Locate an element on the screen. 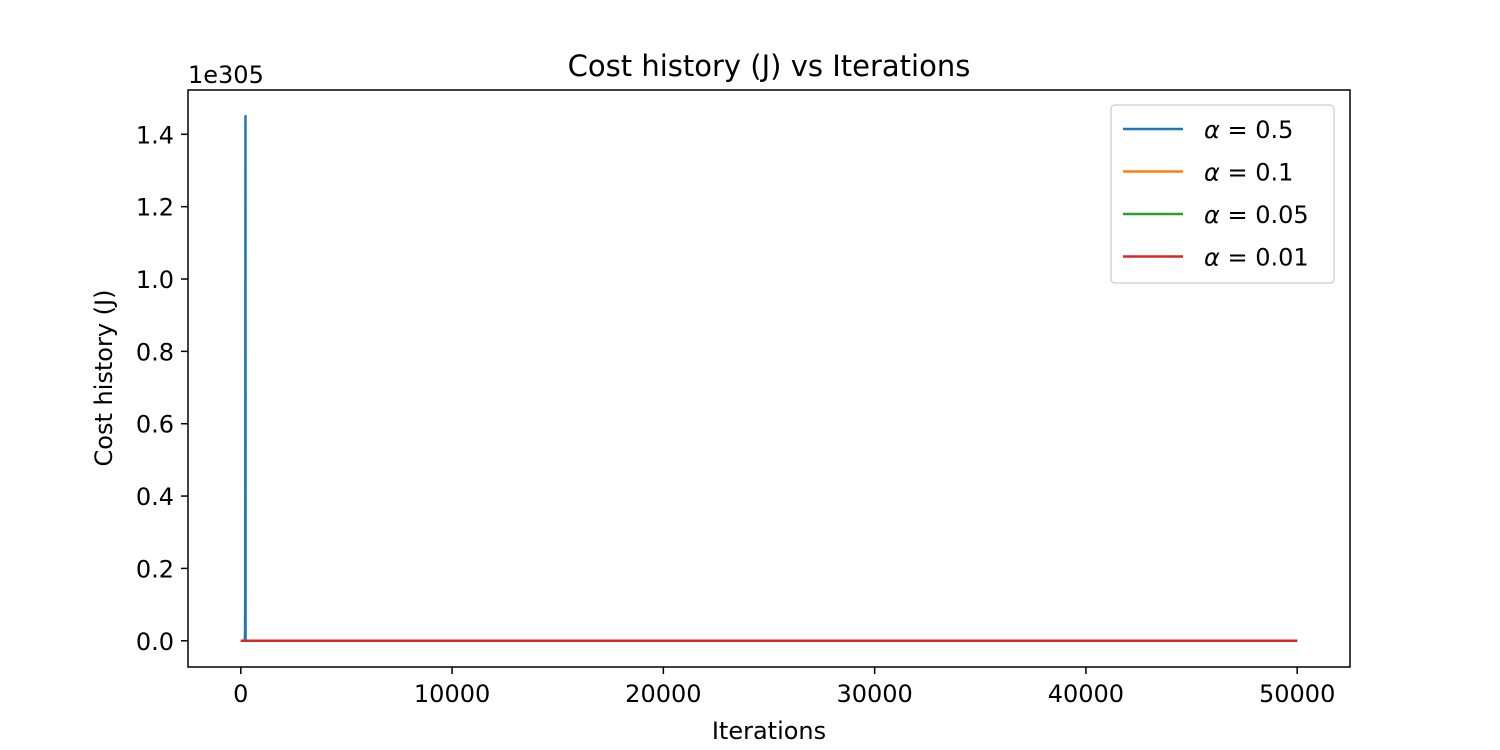  x-axis: 0 10000 20000 30000 40000 50000 is located at coordinates (784, 687).